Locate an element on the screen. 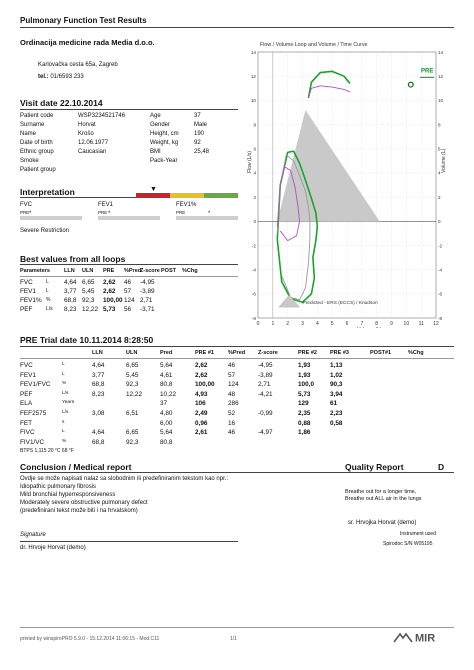 This screenshot has height=670, width=474. quality-report-label: Quality Report is located at coordinates (374, 467).